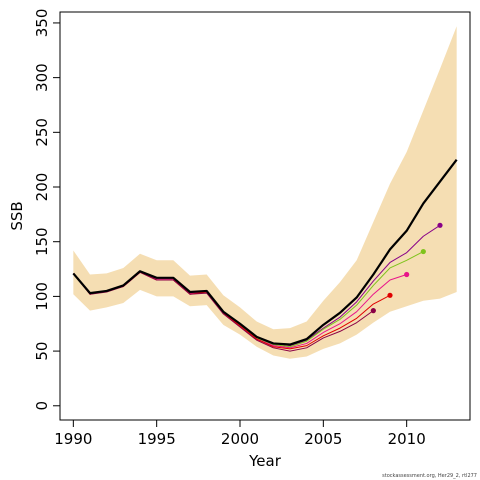 This screenshot has height=480, width=480. I want to click on credit-text: stockassessment.org, Her29_2, rtl277, so click(429, 476).